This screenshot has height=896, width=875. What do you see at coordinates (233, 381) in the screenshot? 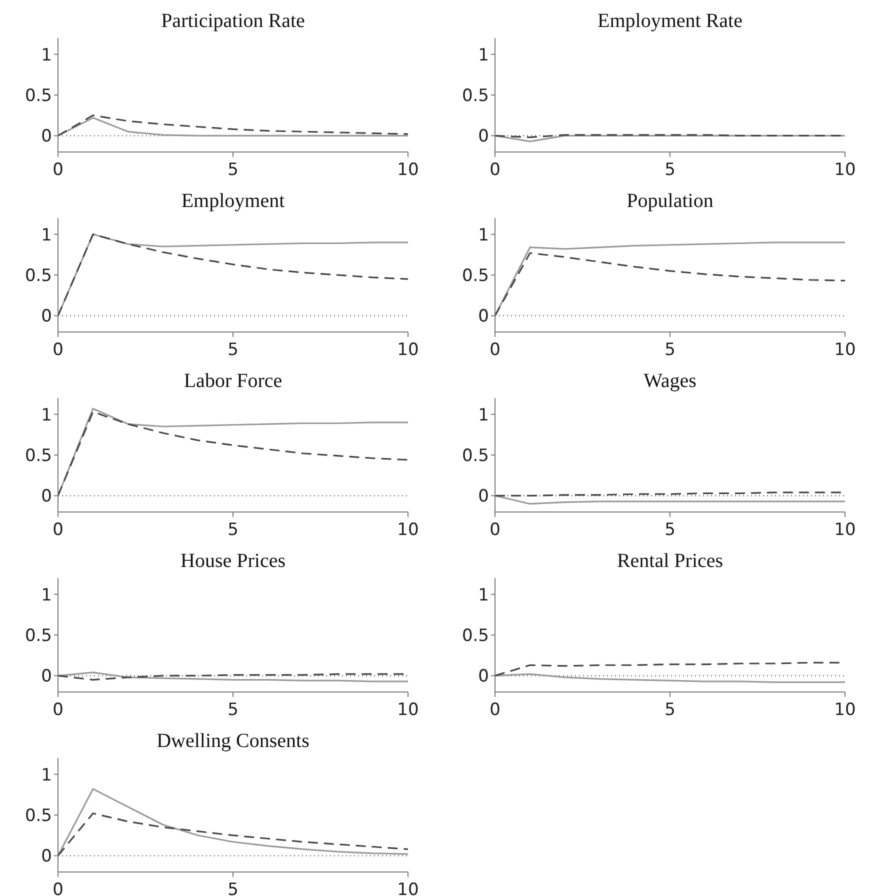
I see `chart-title: Labor Force` at bounding box center [233, 381].